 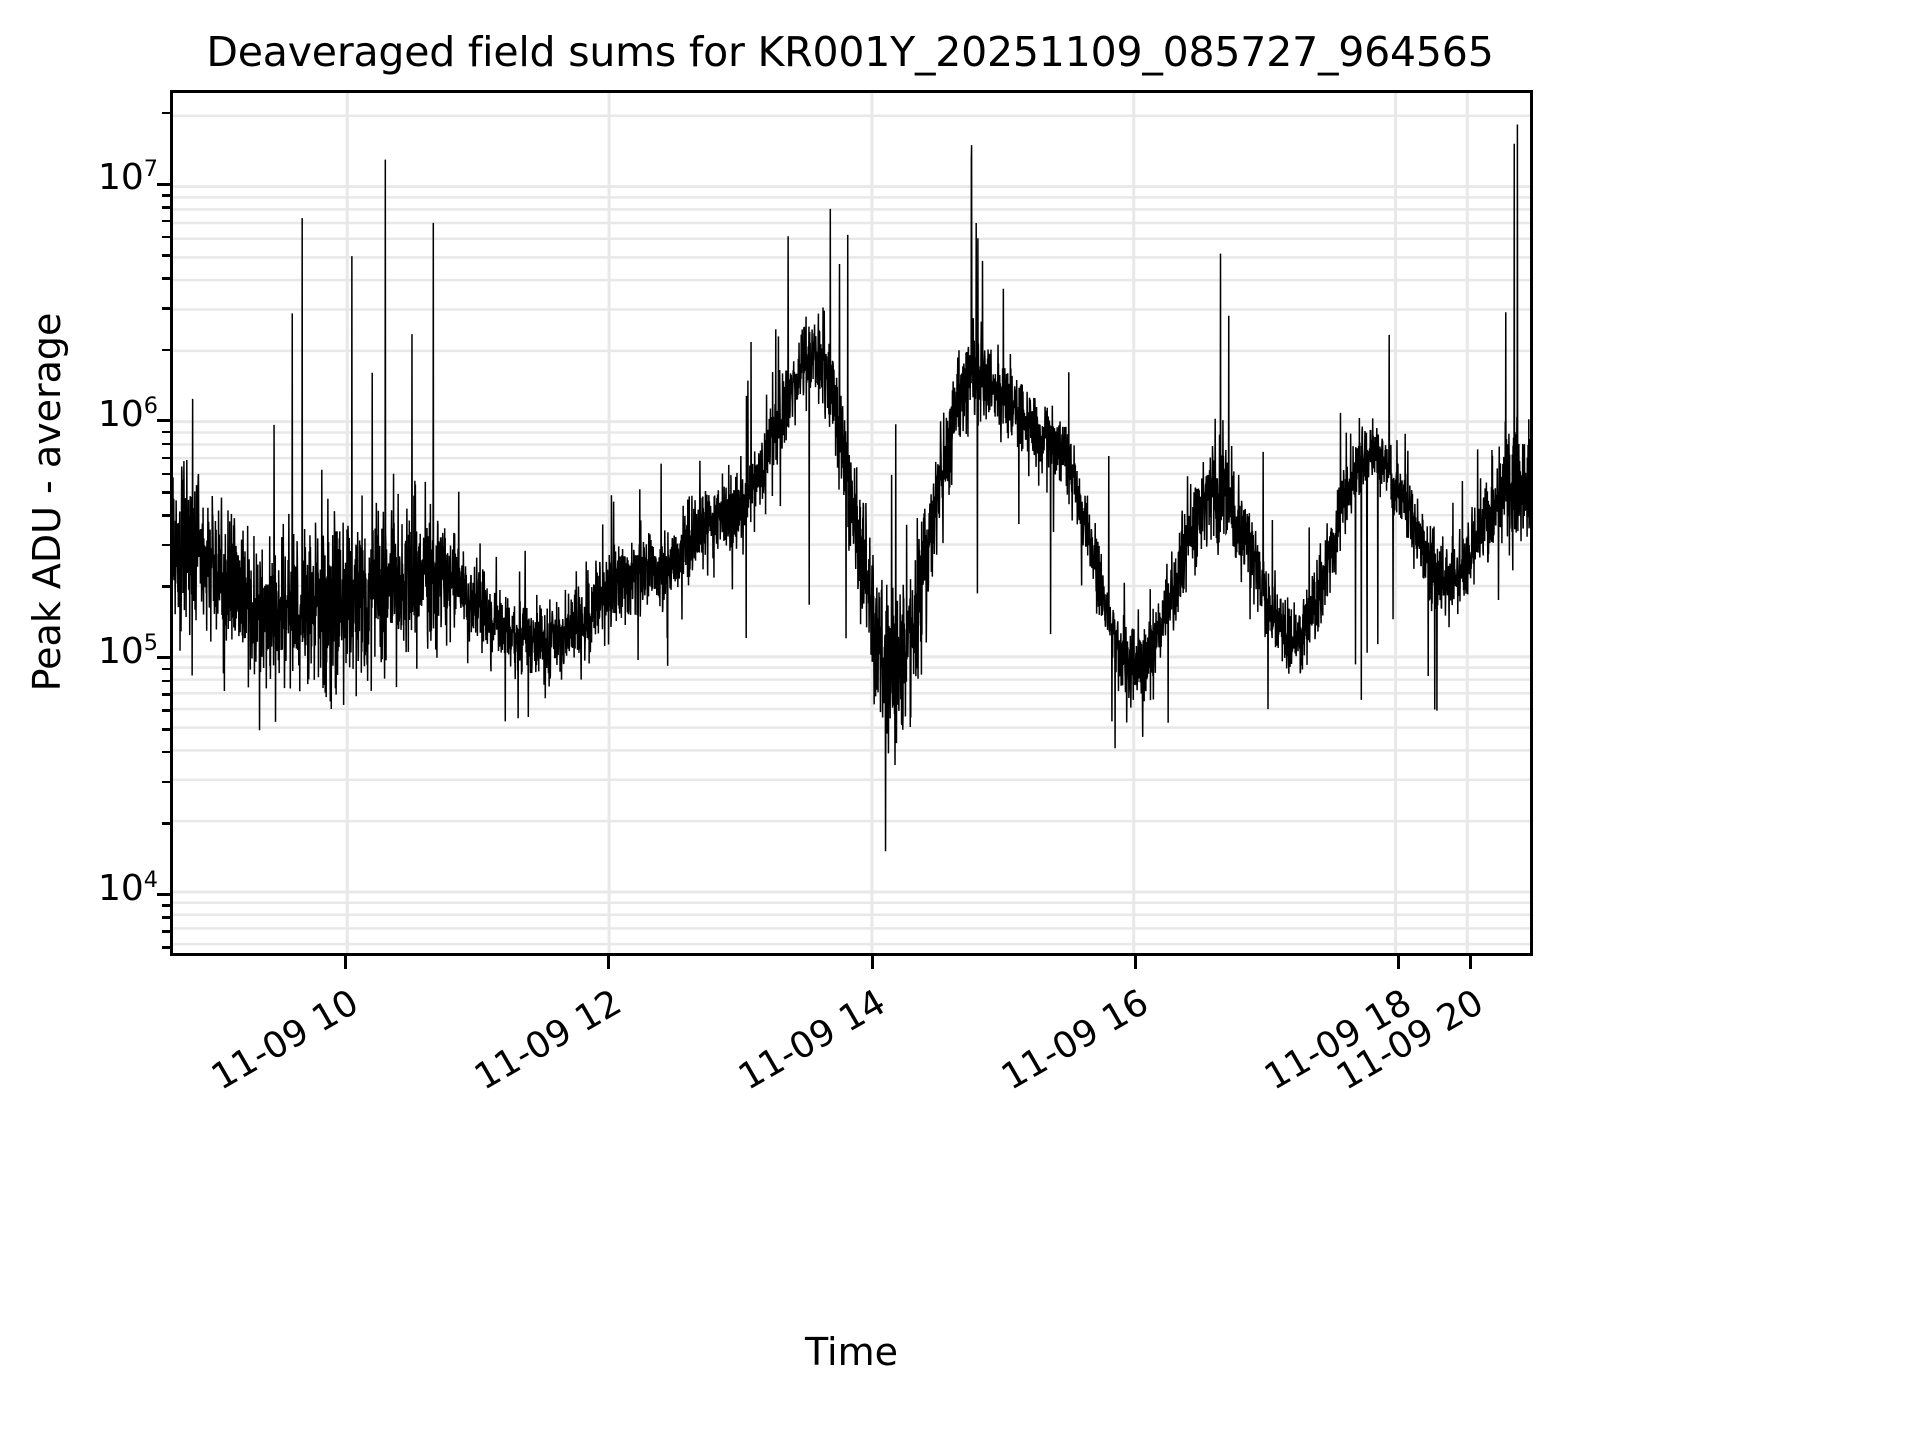 What do you see at coordinates (285, 1040) in the screenshot?
I see `x-tick-label: 11-09 10` at bounding box center [285, 1040].